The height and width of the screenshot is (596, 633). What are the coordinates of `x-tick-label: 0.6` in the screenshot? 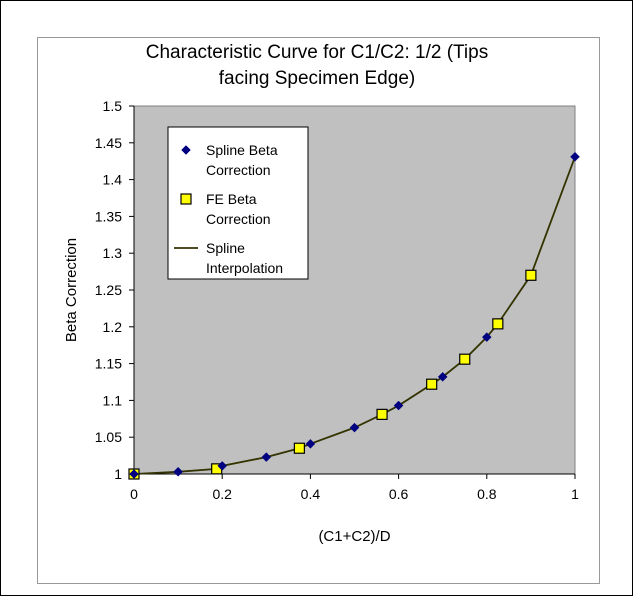 It's located at (399, 494).